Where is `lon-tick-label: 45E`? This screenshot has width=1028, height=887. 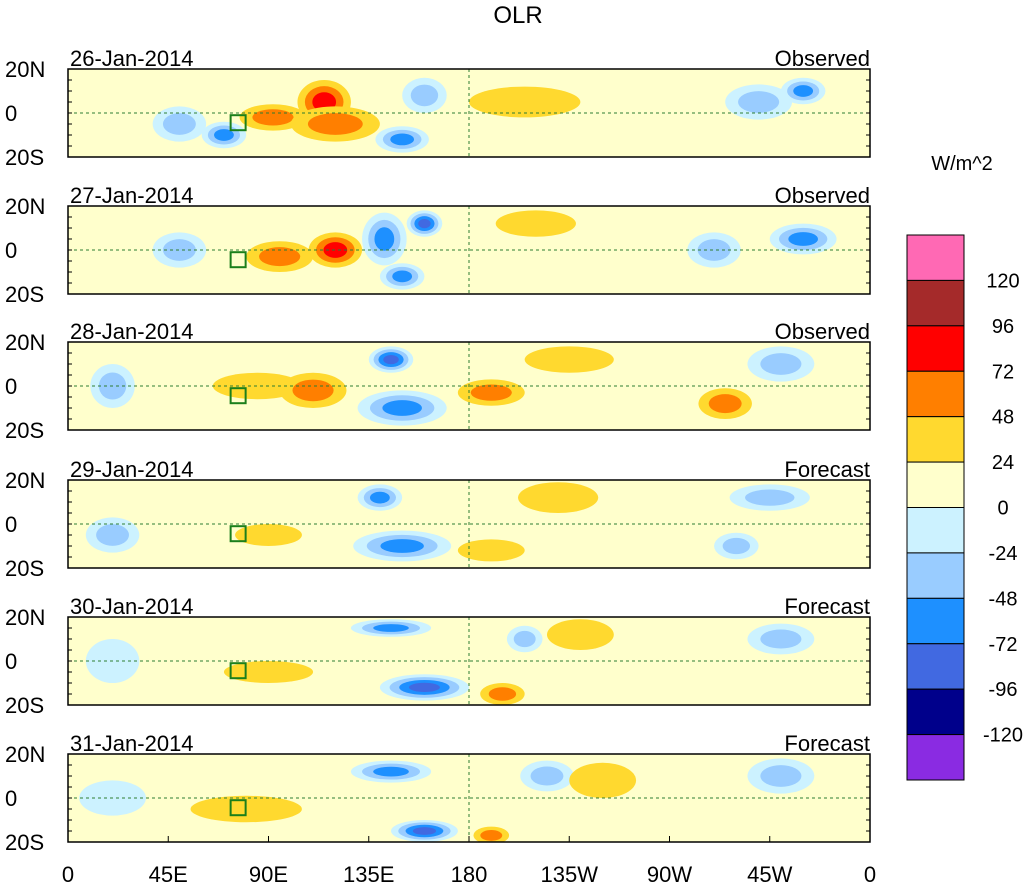 lon-tick-label: 45E is located at coordinates (168, 874).